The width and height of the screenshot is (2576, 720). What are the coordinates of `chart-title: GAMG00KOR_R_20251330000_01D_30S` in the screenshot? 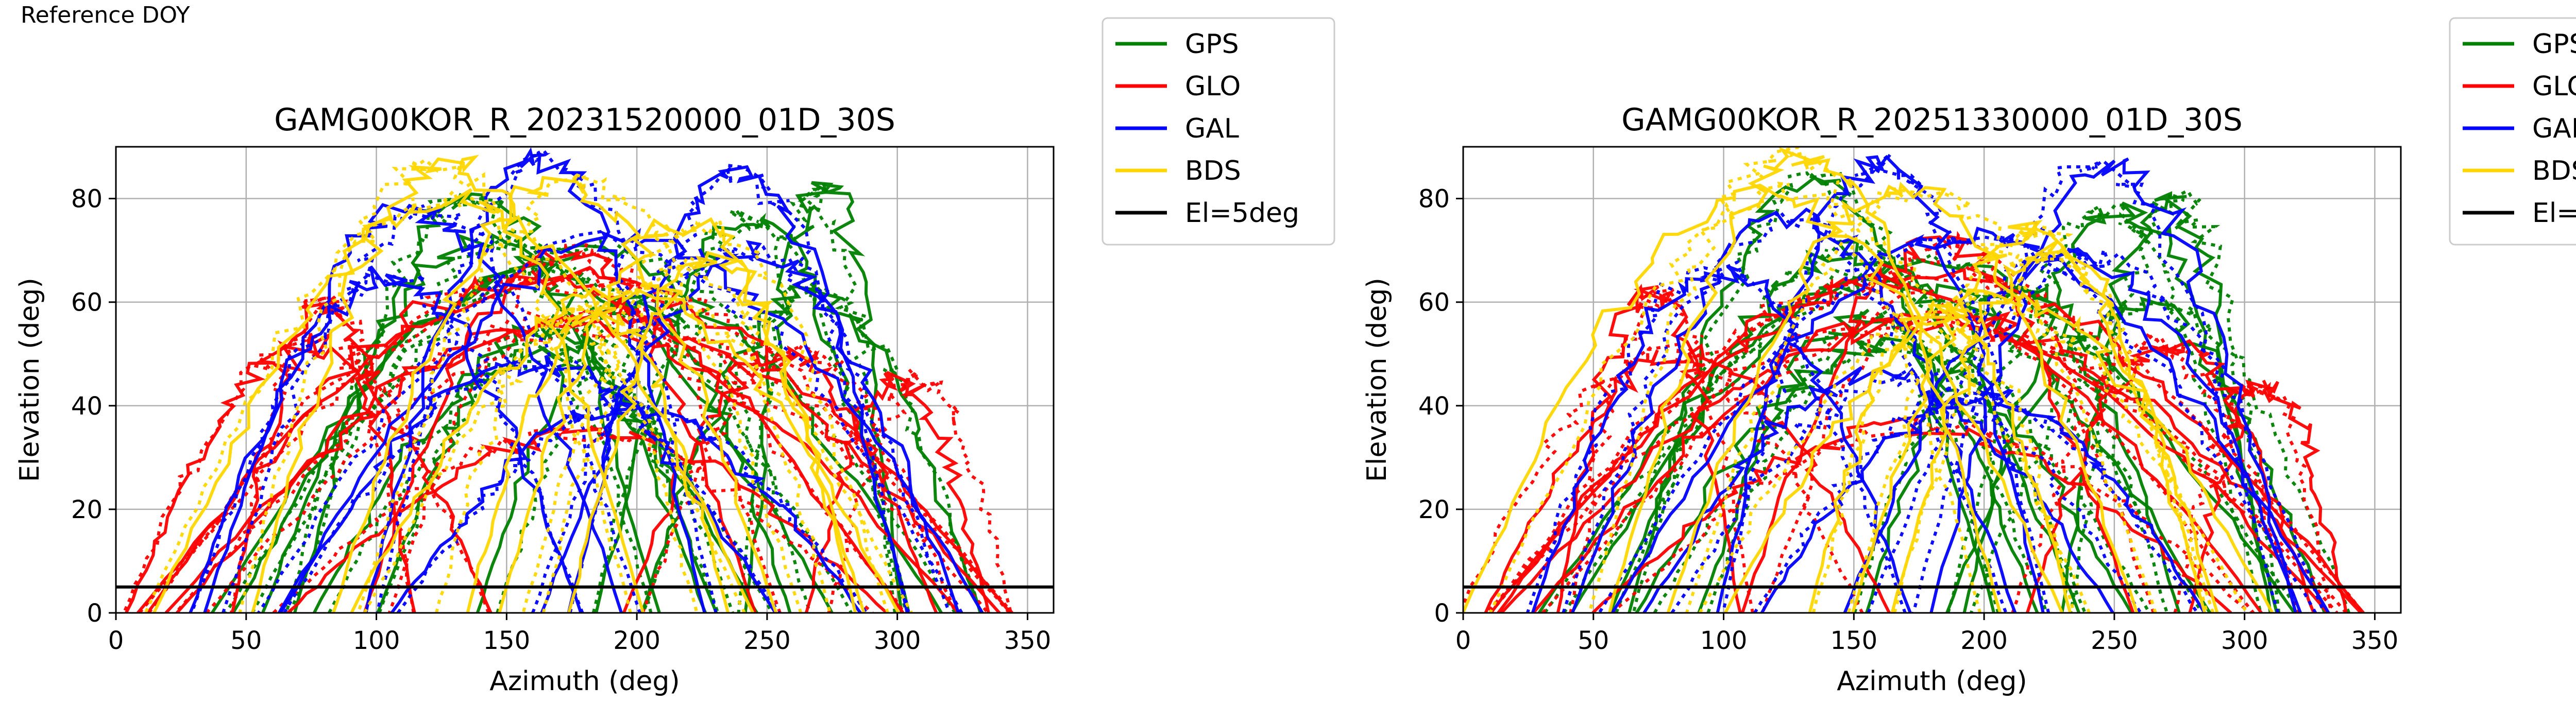 It's located at (1932, 120).